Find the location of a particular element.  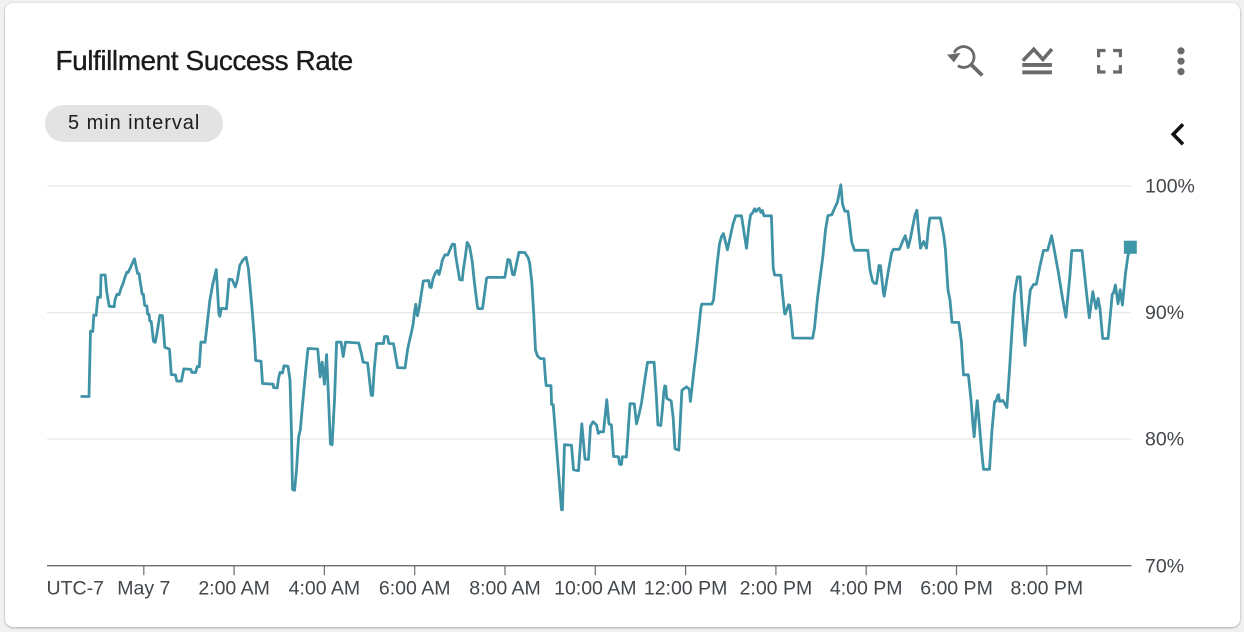

svg-text: 2:00 AM is located at coordinates (234, 589).